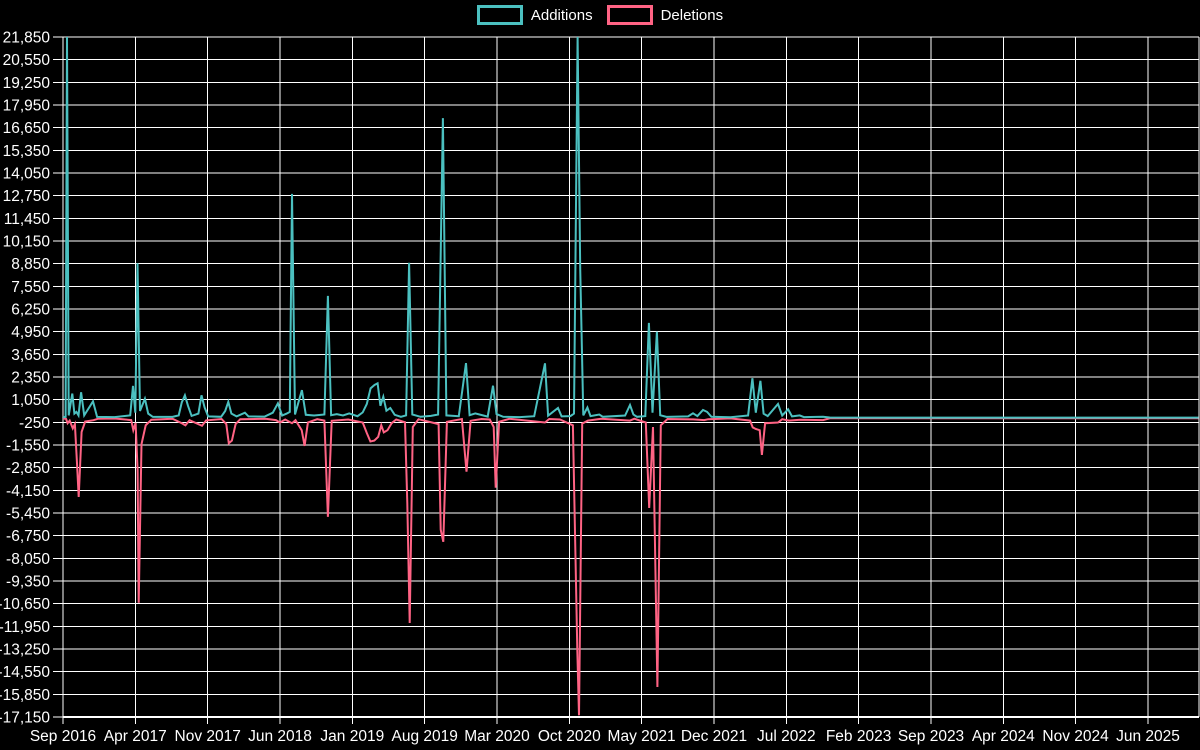 The height and width of the screenshot is (750, 1200). I want to click on y-axis-label: 6,250, so click(30, 310).